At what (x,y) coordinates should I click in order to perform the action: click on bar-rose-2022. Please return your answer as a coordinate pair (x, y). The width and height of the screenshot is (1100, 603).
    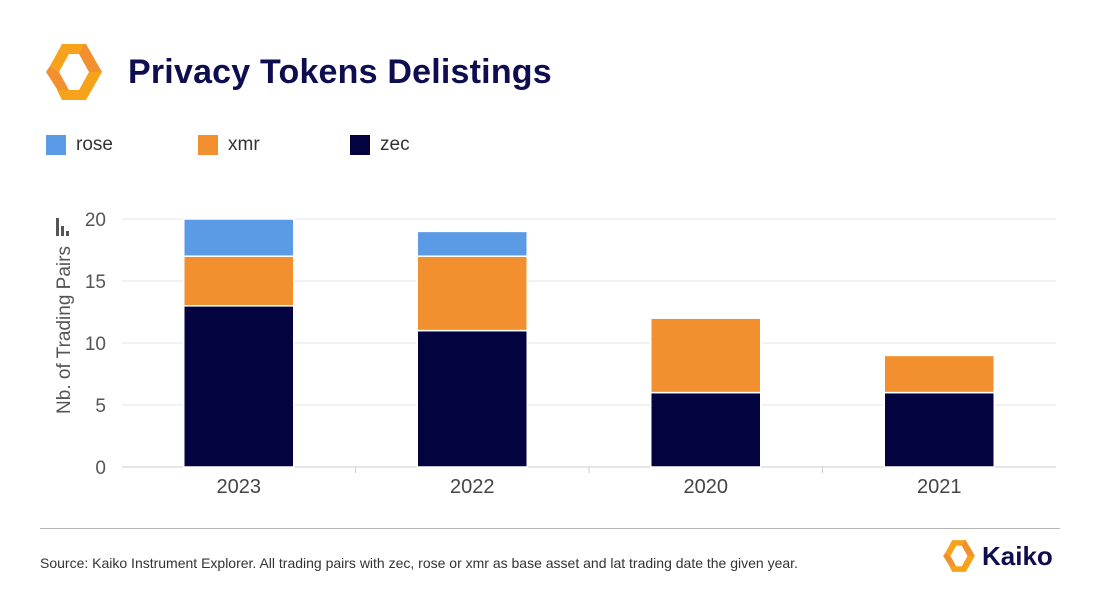
    Looking at the image, I should click on (472, 243).